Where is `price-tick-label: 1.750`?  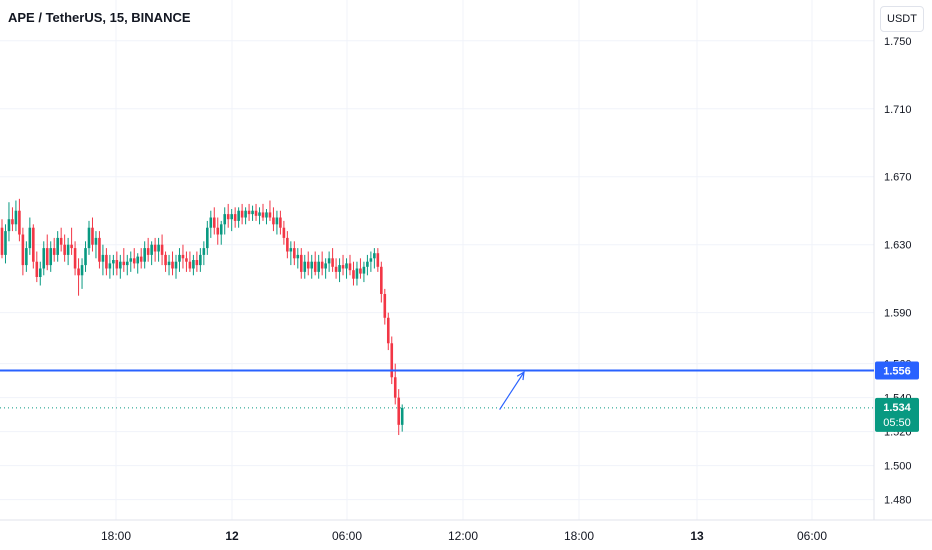 price-tick-label: 1.750 is located at coordinates (898, 42).